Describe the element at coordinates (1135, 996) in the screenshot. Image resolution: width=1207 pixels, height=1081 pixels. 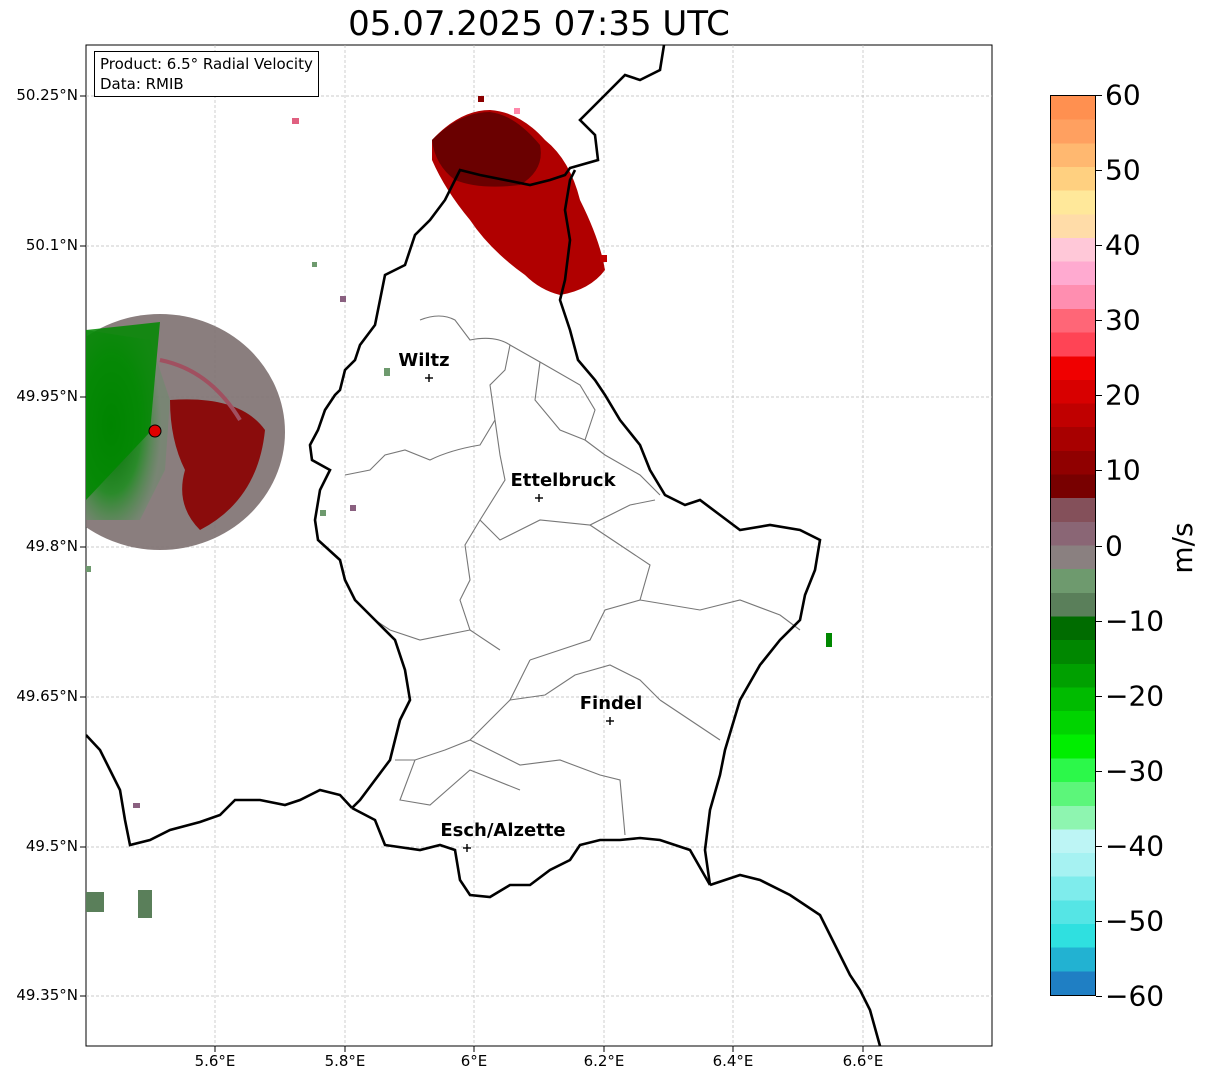
I see `colorbar-tick-label: −60` at that location.